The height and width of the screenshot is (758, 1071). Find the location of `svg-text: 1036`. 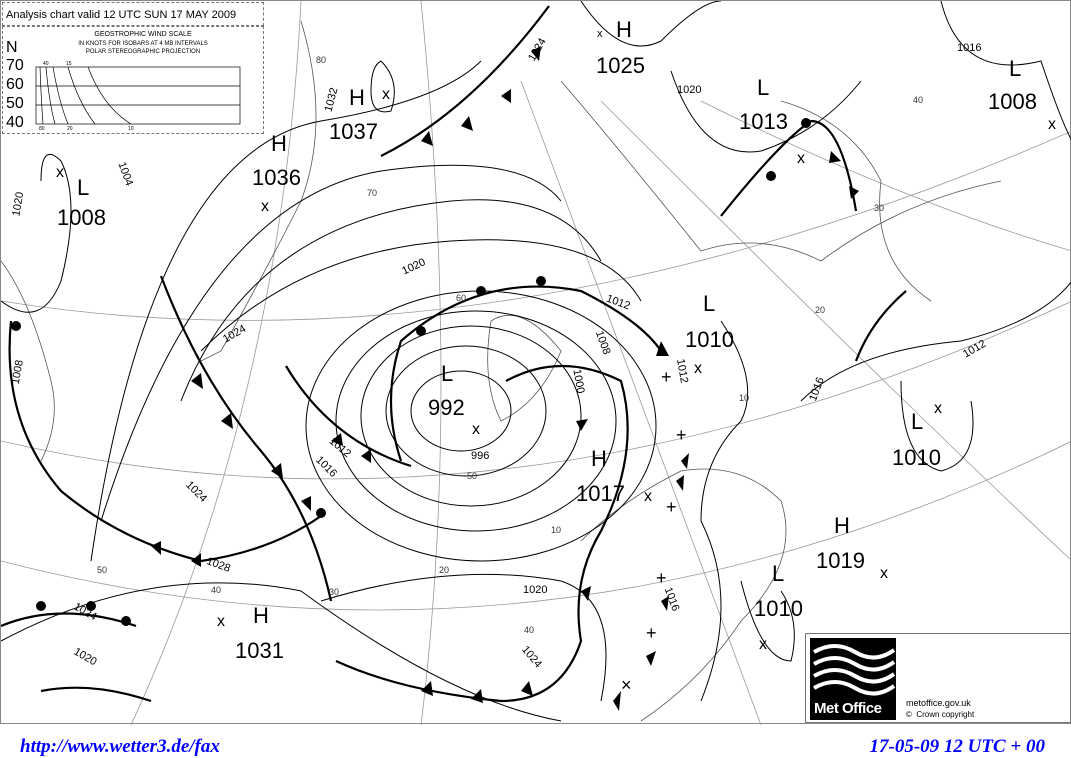

svg-text: 1036 is located at coordinates (276, 177).